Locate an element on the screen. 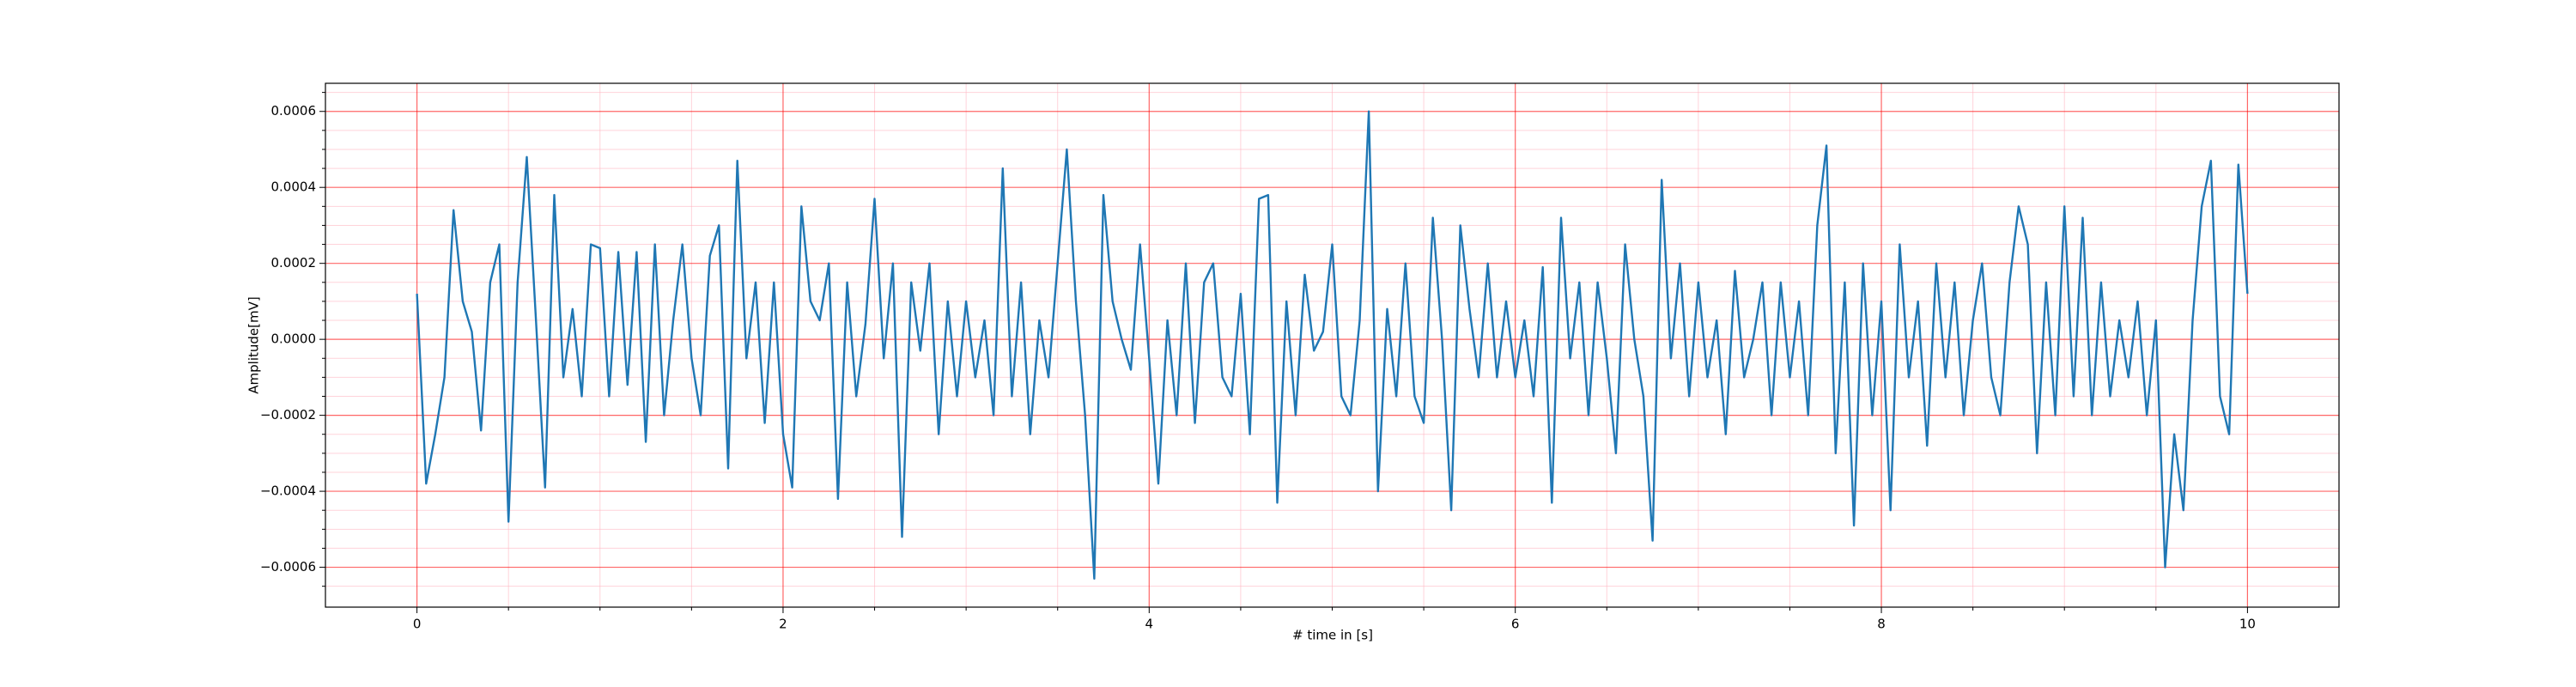 The height and width of the screenshot is (687, 2576). x-tick-label: 8 is located at coordinates (1881, 624).